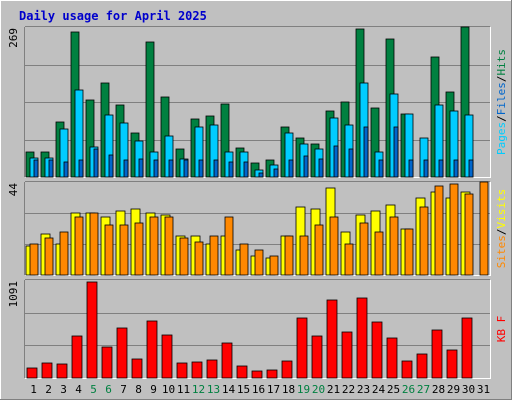 The height and width of the screenshot is (400, 512). What do you see at coordinates (379, 389) in the screenshot?
I see `day-label: 24` at bounding box center [379, 389].